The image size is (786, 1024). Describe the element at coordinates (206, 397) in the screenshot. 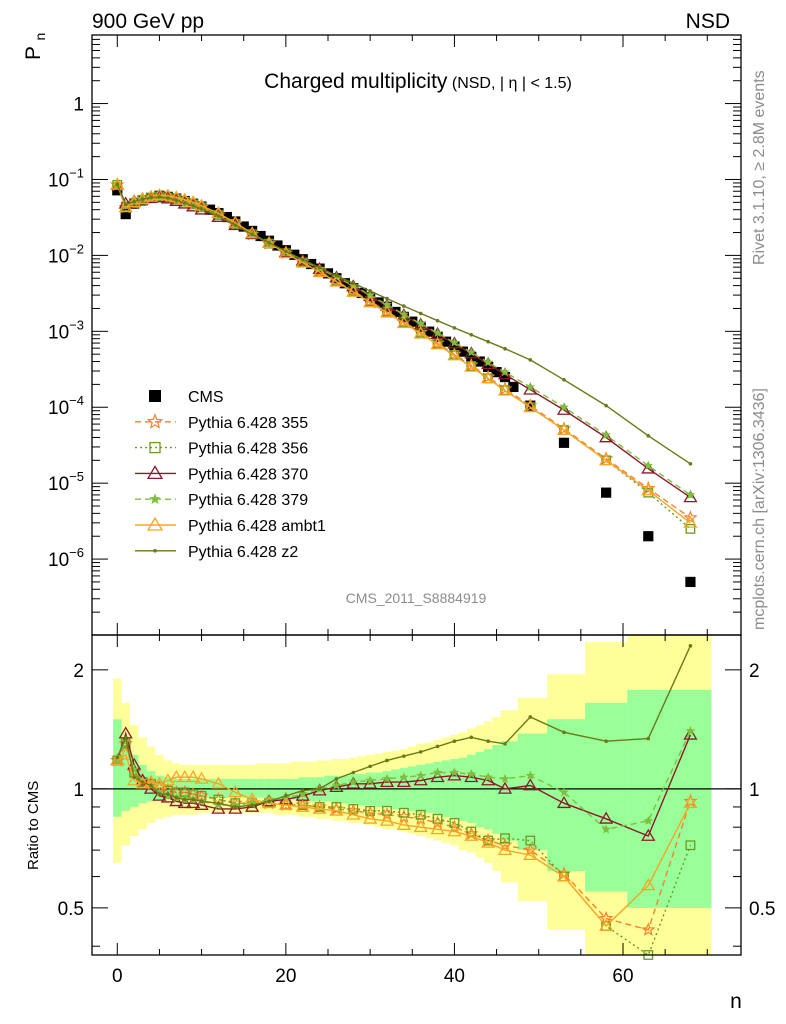

I see `legend-label: CMS` at that location.